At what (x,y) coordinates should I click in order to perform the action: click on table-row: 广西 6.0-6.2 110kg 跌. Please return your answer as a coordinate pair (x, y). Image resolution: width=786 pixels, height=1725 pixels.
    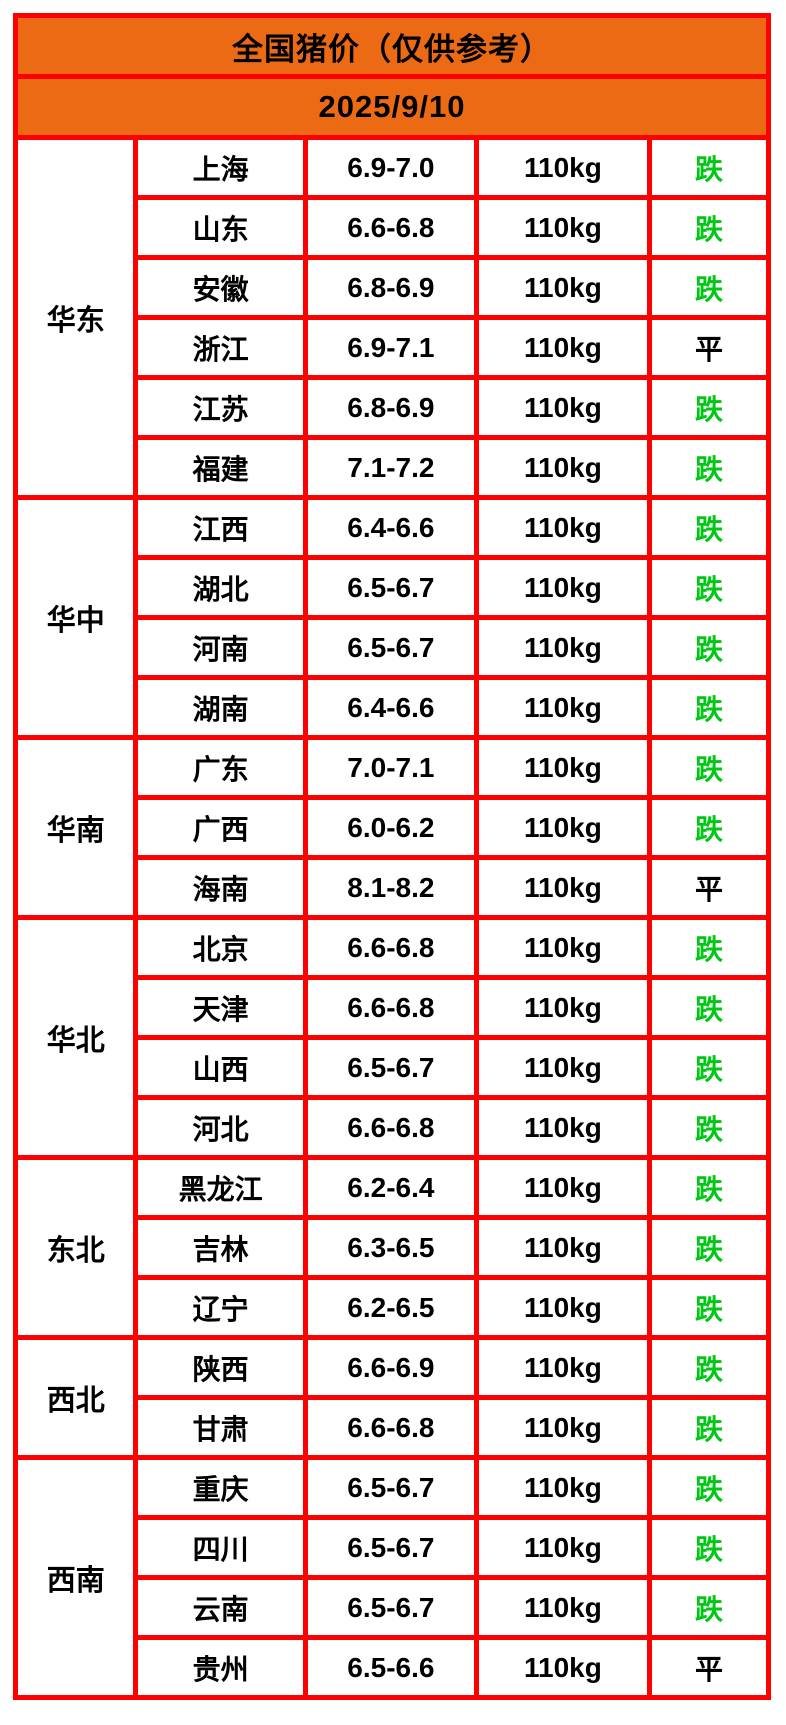
    Looking at the image, I should click on (393, 827).